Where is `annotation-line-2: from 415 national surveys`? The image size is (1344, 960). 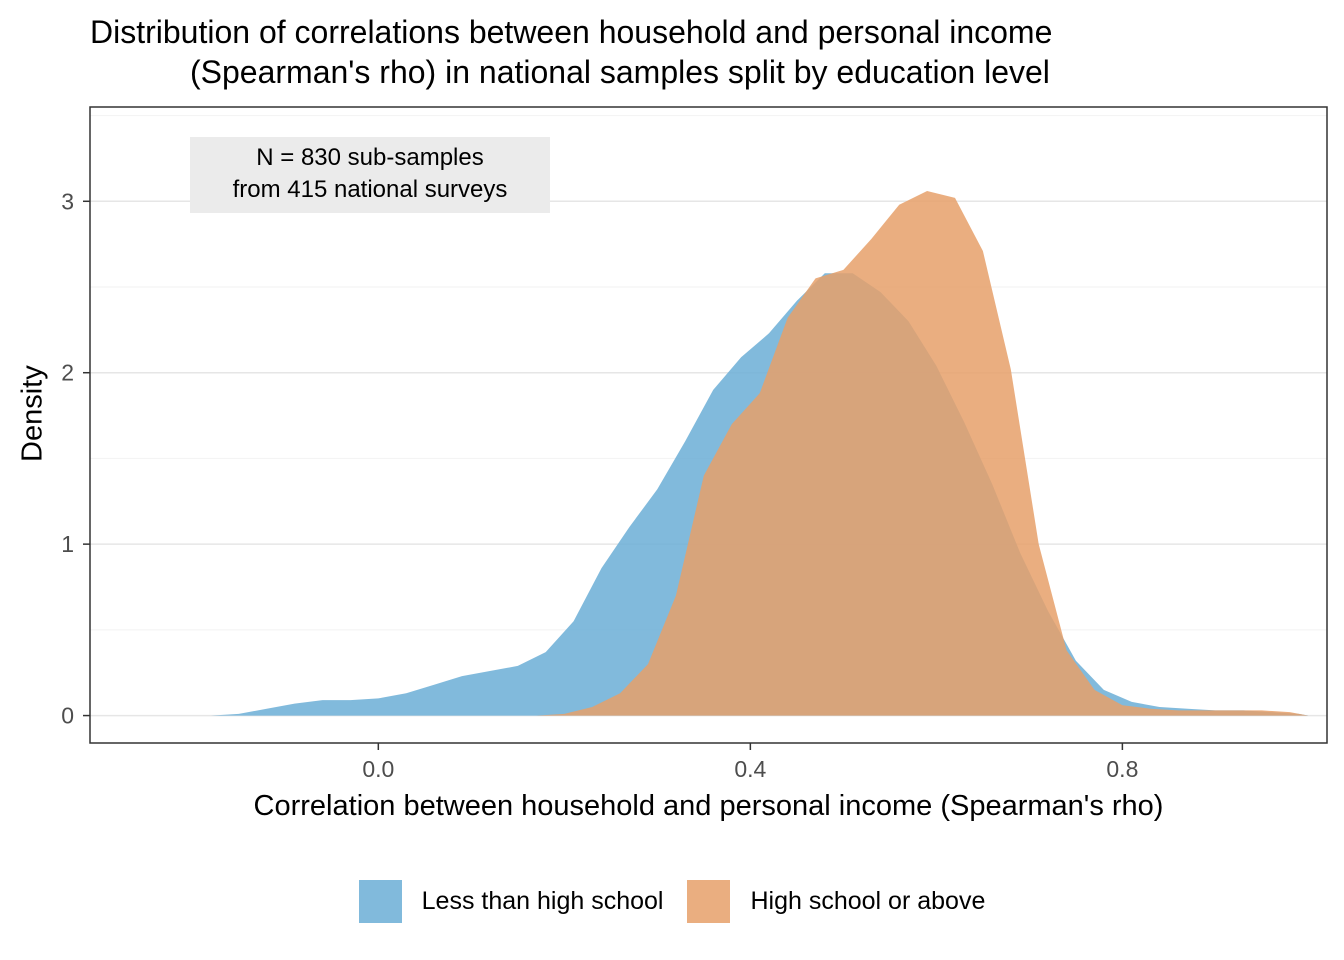 annotation-line-2: from 415 national surveys is located at coordinates (370, 189).